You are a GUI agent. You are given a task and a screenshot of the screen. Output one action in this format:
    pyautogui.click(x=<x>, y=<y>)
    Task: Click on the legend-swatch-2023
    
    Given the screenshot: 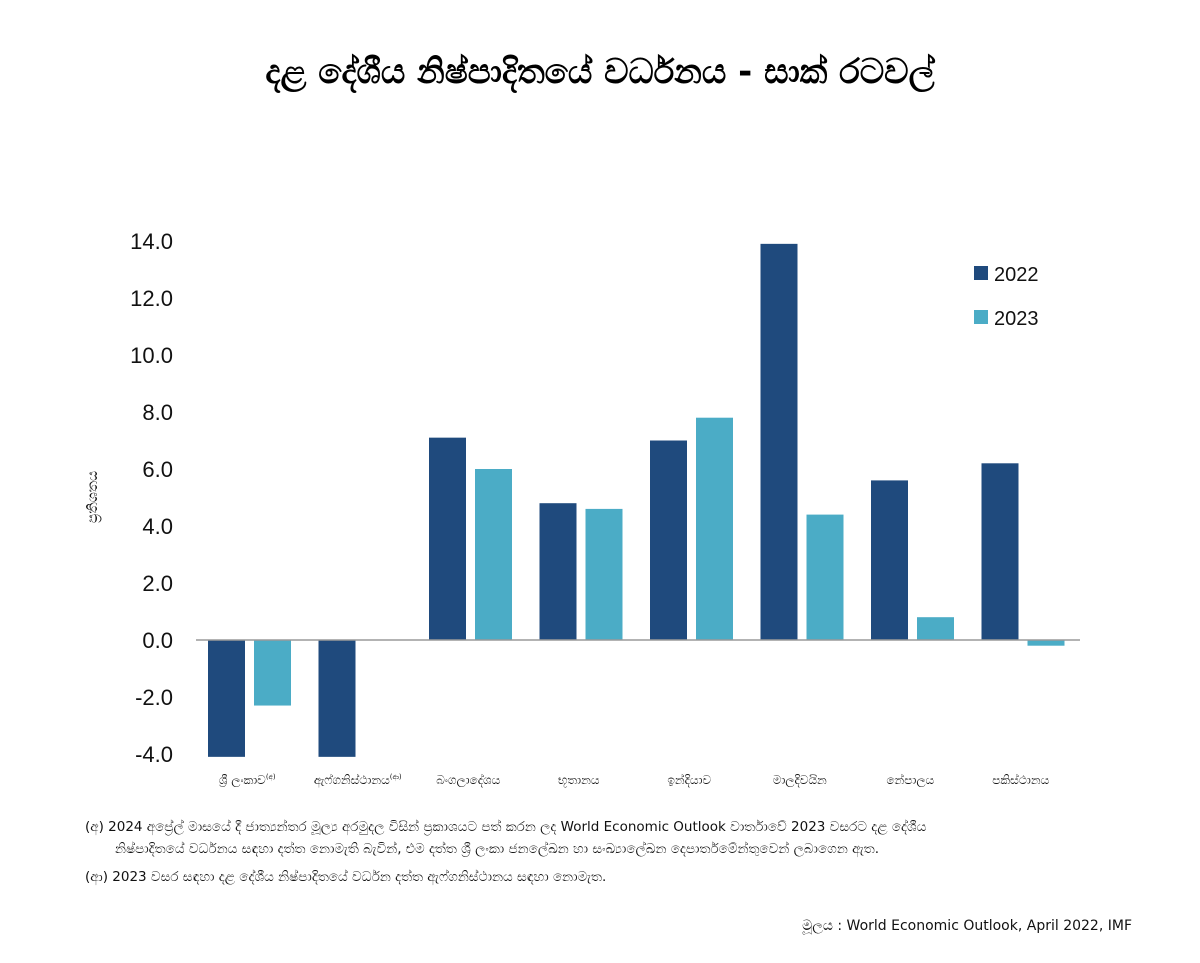 What is the action you would take?
    pyautogui.click(x=981, y=317)
    